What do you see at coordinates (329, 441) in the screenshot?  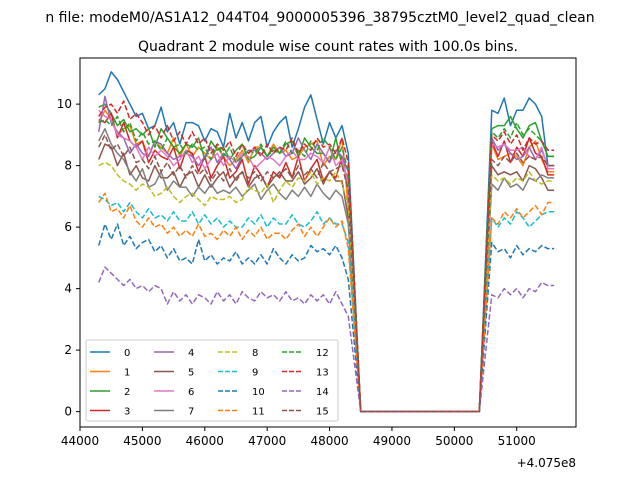 I see `x-tick-label-48000: 48000` at bounding box center [329, 441].